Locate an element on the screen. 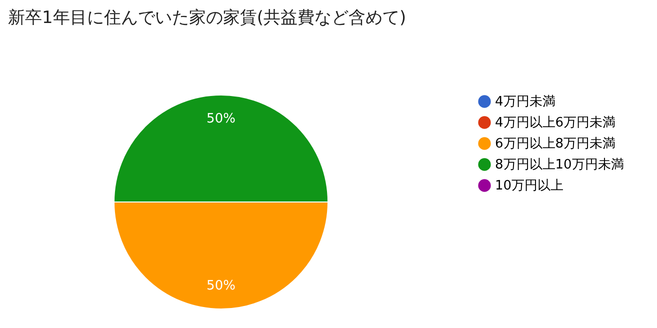 The width and height of the screenshot is (657, 328). legend-label: 6万円以上8万円未満 is located at coordinates (555, 144).